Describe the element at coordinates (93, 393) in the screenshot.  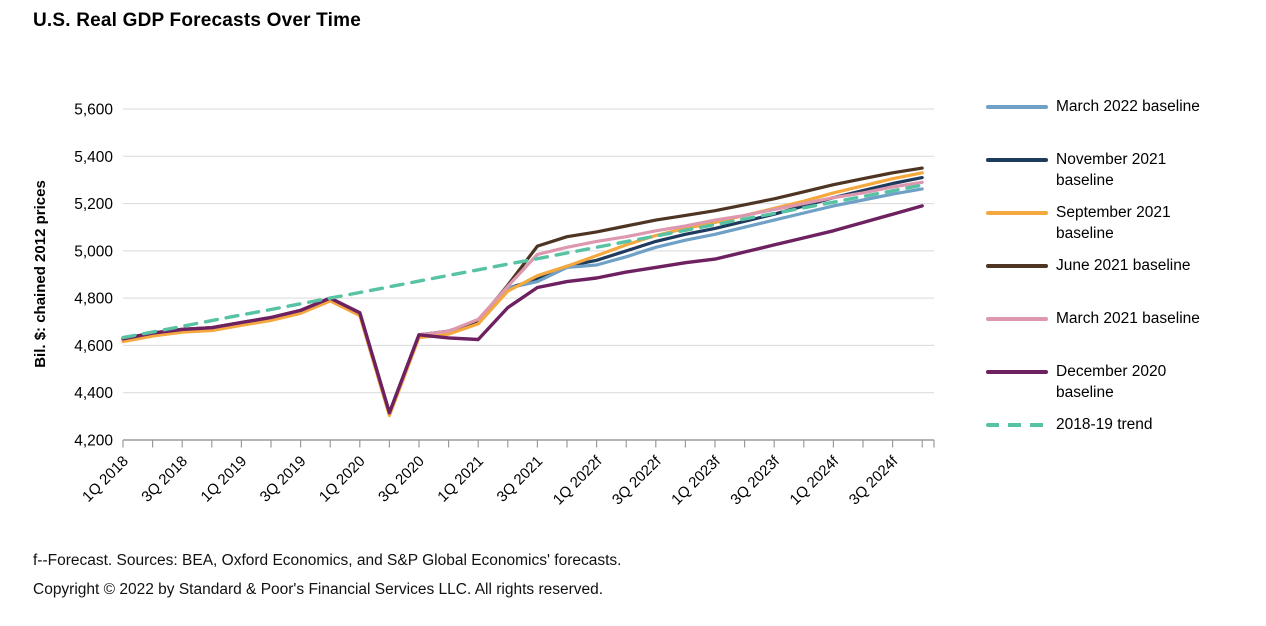
I see `y-axis-tick-label: 4,400` at that location.